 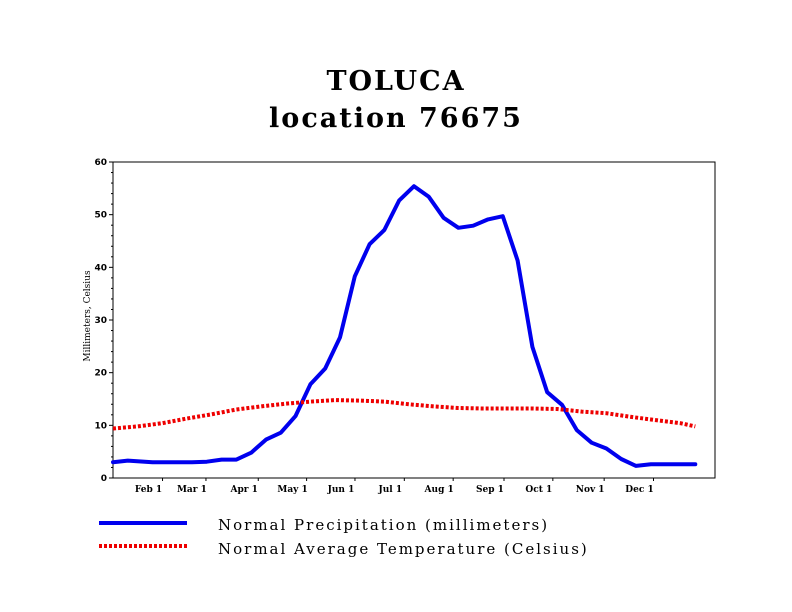 What do you see at coordinates (404, 414) in the screenshot?
I see `series-line-temperature` at bounding box center [404, 414].